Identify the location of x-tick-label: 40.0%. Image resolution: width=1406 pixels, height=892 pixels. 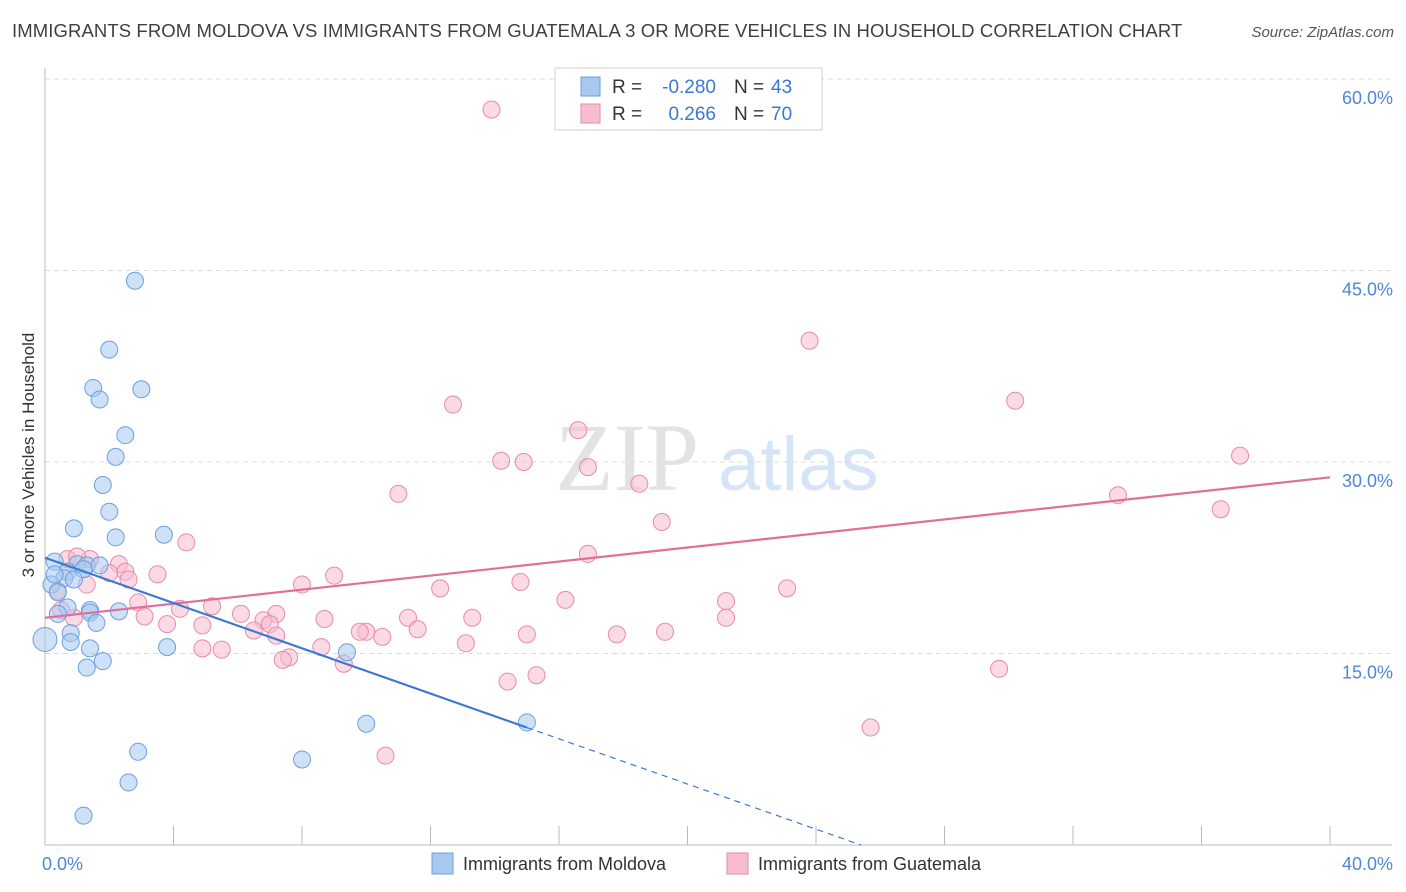
(1367, 864).